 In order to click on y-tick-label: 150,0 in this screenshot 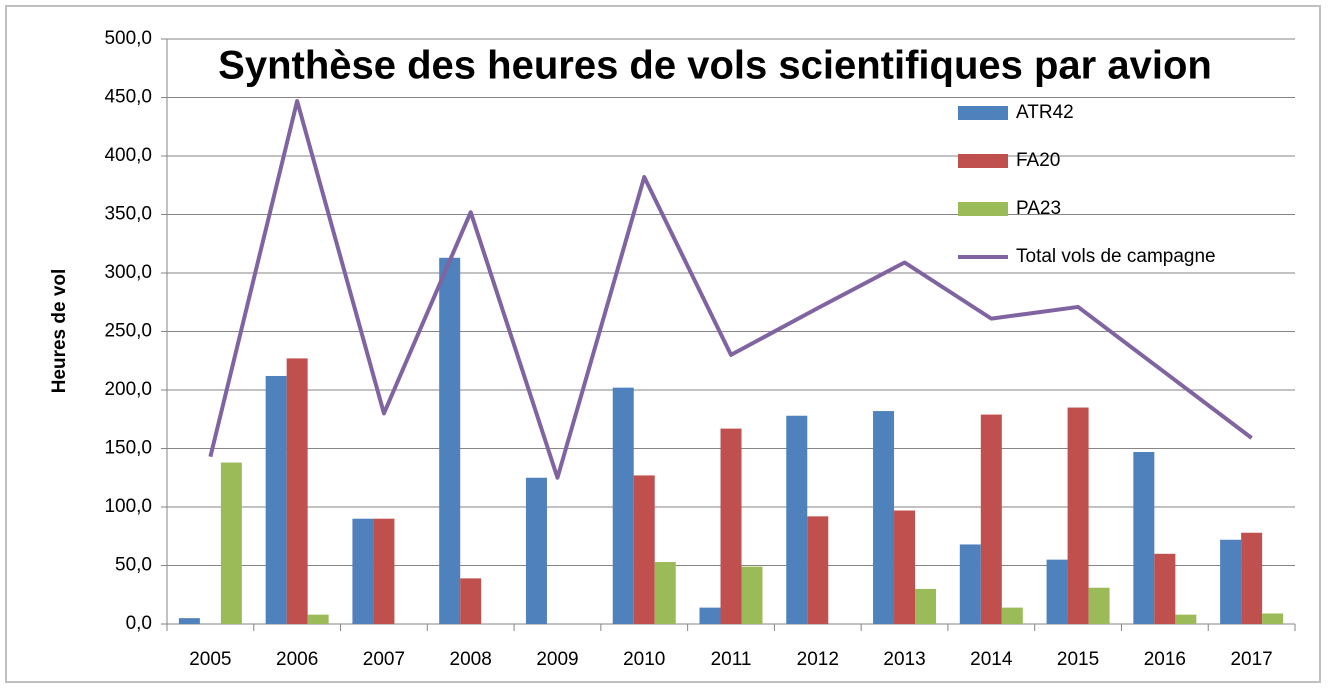, I will do `click(128, 448)`.